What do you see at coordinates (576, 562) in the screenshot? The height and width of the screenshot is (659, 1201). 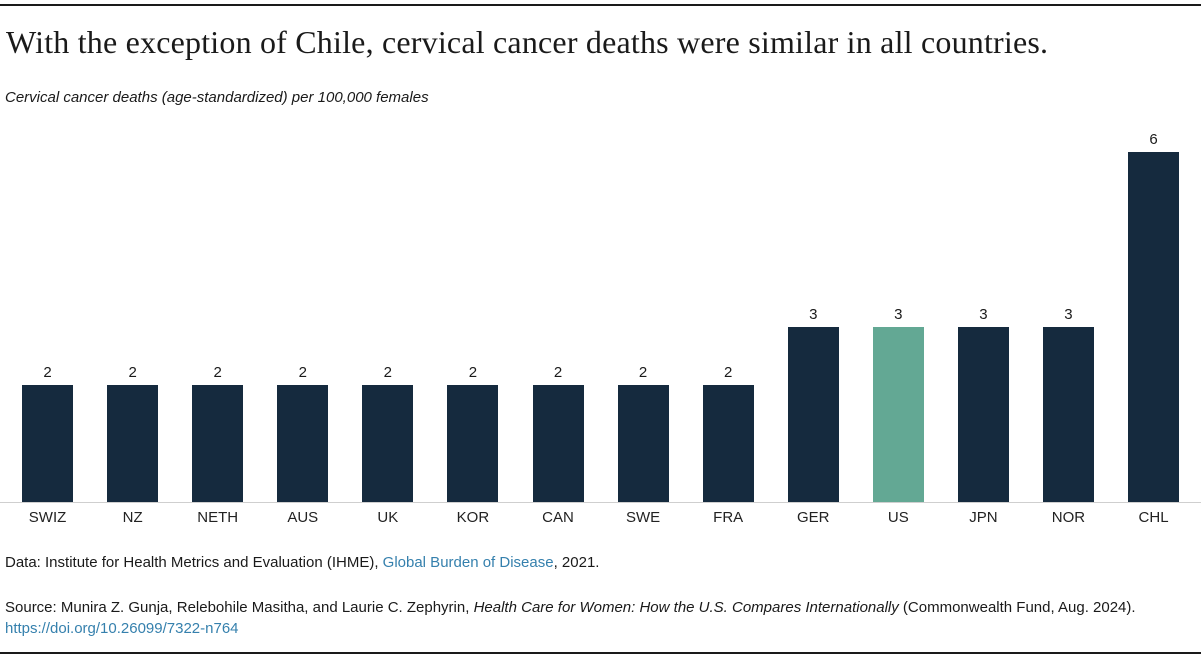 I see `data-attribution-year: , 2021.` at bounding box center [576, 562].